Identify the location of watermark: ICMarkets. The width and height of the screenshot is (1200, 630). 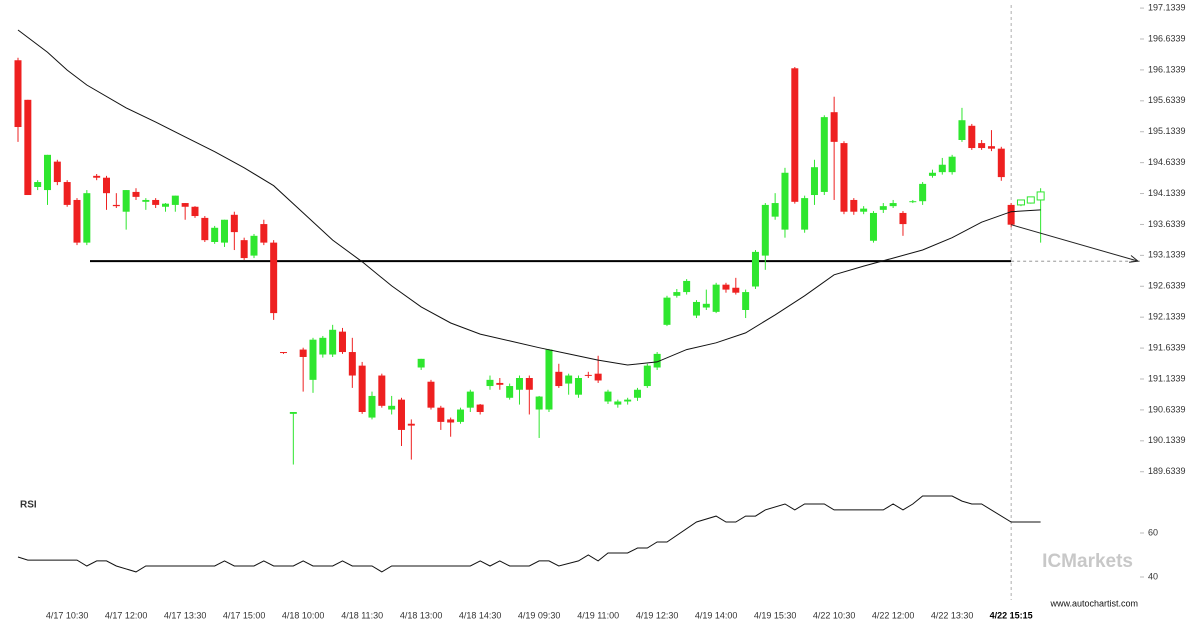
(1087, 561).